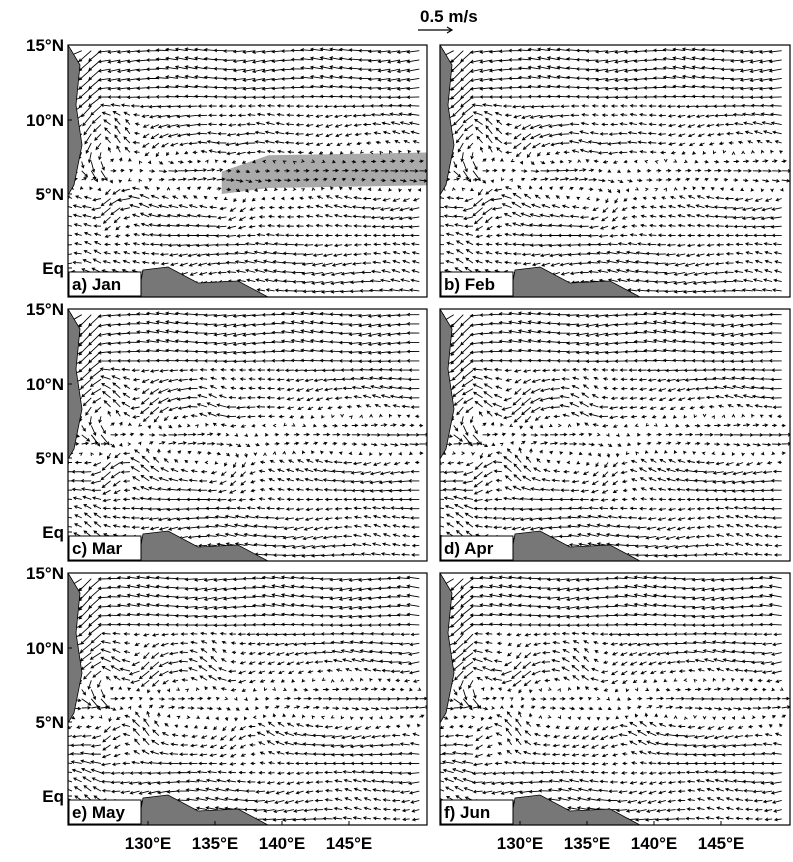  Describe the element at coordinates (324, 173) in the screenshot. I see `shaded-region` at that location.